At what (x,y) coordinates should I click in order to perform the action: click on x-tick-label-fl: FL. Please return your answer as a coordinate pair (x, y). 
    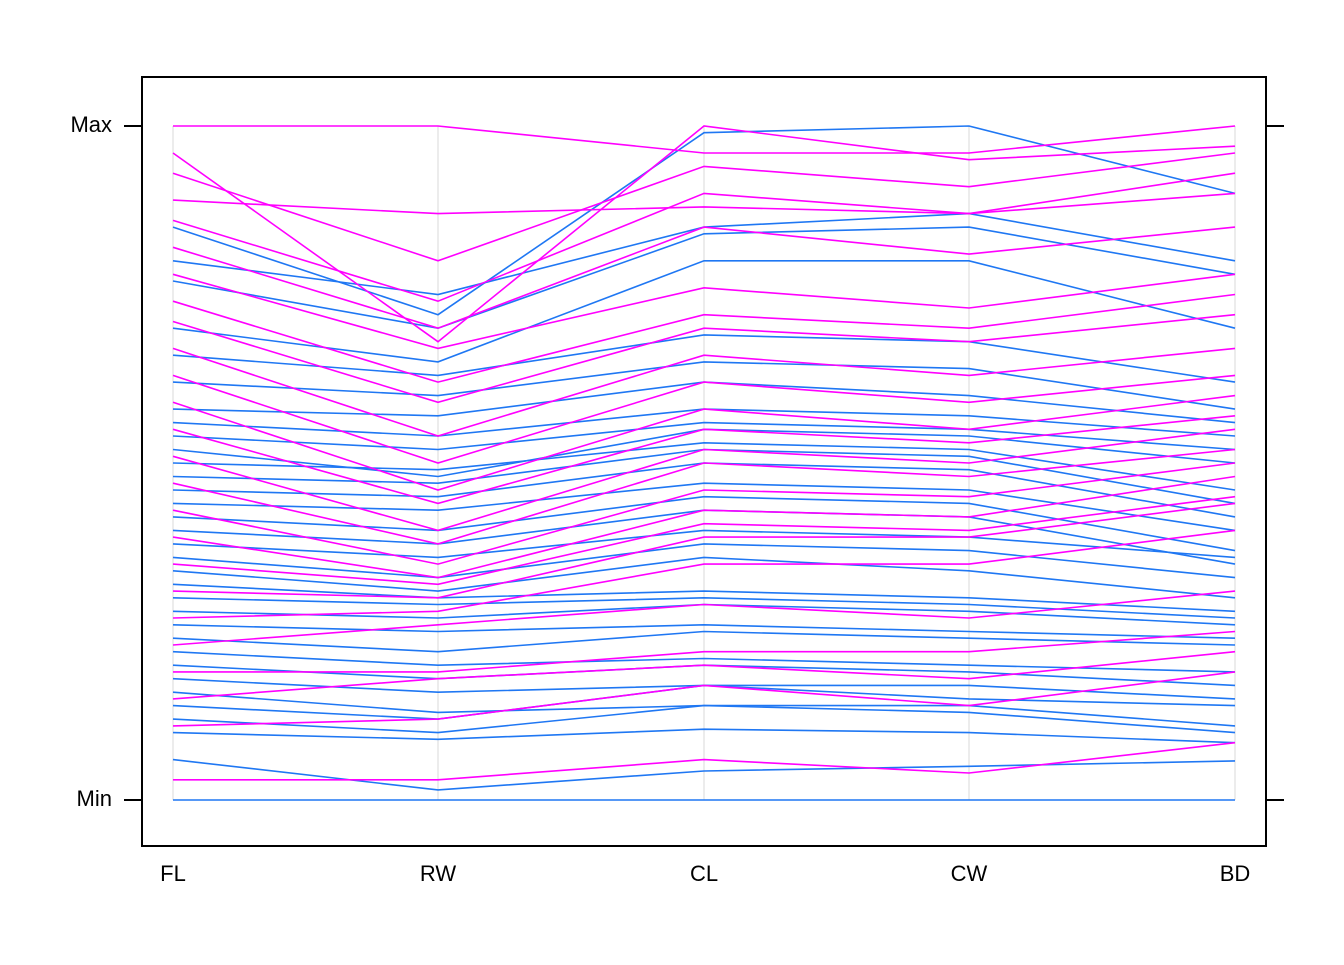
    Looking at the image, I should click on (173, 873).